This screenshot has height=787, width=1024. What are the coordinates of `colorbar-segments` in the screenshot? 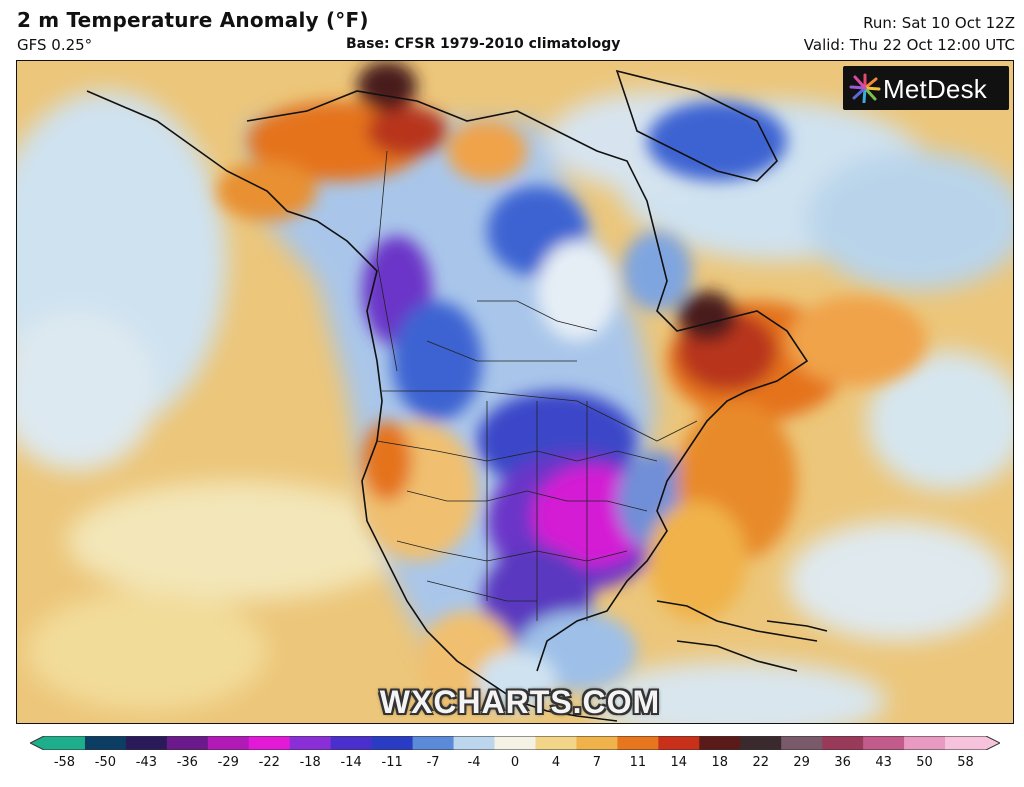 It's located at (515, 743).